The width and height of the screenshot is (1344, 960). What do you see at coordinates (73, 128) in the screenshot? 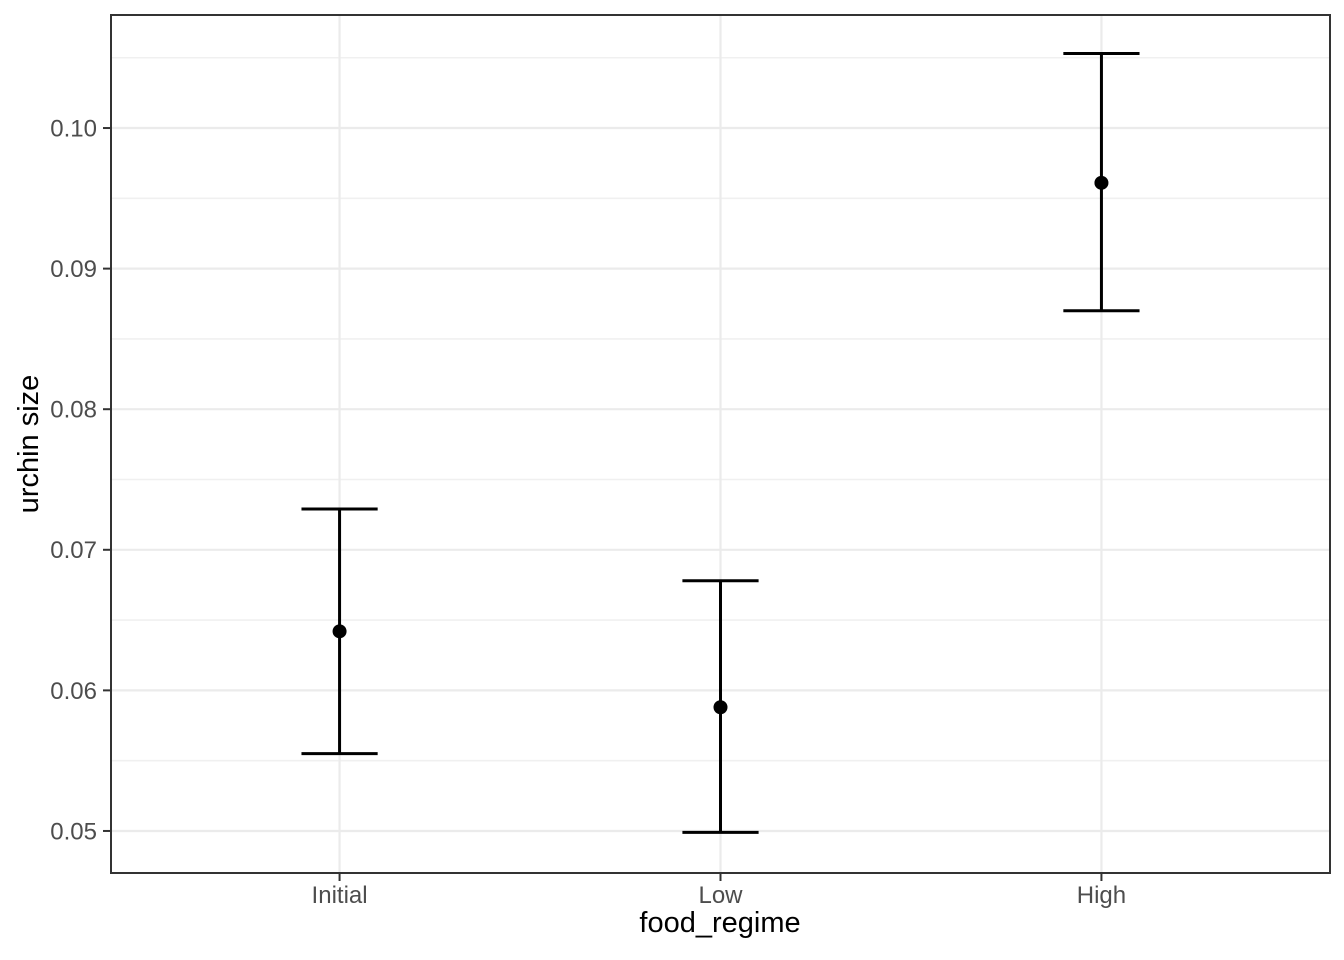
I see `y-tick-label: 0.10` at bounding box center [73, 128].